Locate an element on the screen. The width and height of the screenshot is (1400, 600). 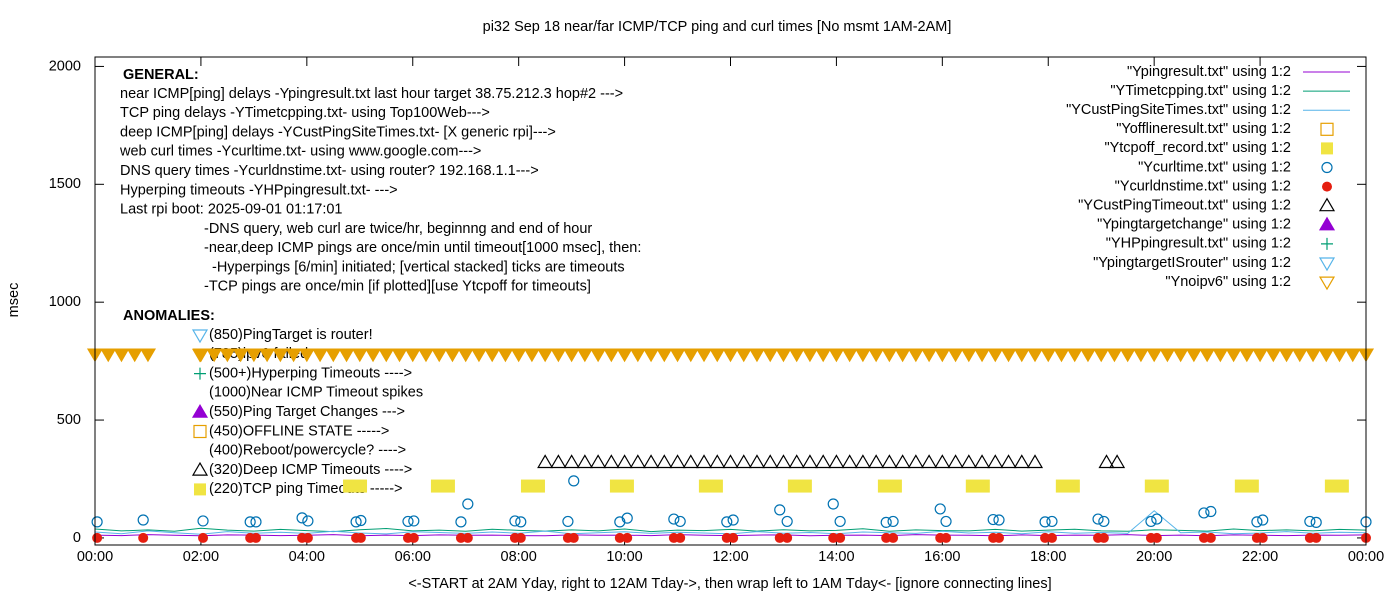
x-tick-label: 22:00 is located at coordinates (1260, 557).